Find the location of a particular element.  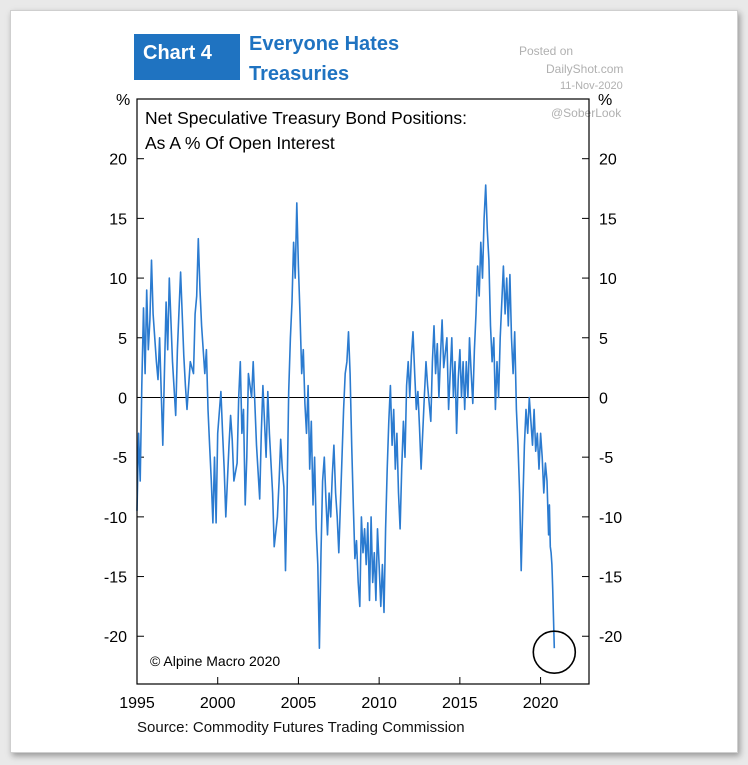

x-tick-label: 2000 is located at coordinates (218, 703).